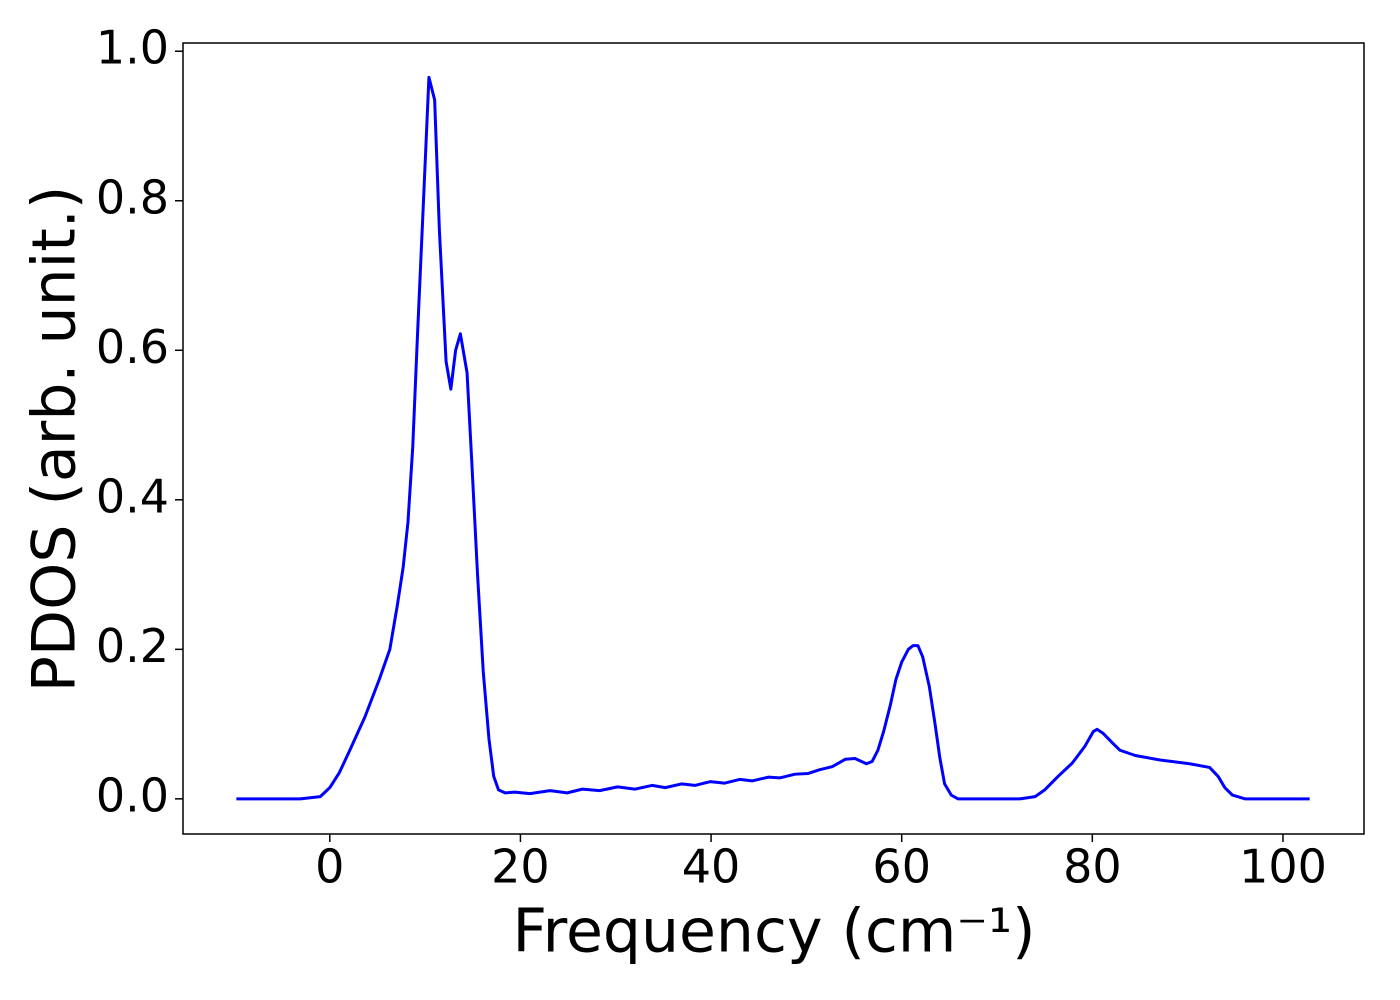 This screenshot has width=1400, height=1000. I want to click on x-tick-label: 20, so click(520, 867).